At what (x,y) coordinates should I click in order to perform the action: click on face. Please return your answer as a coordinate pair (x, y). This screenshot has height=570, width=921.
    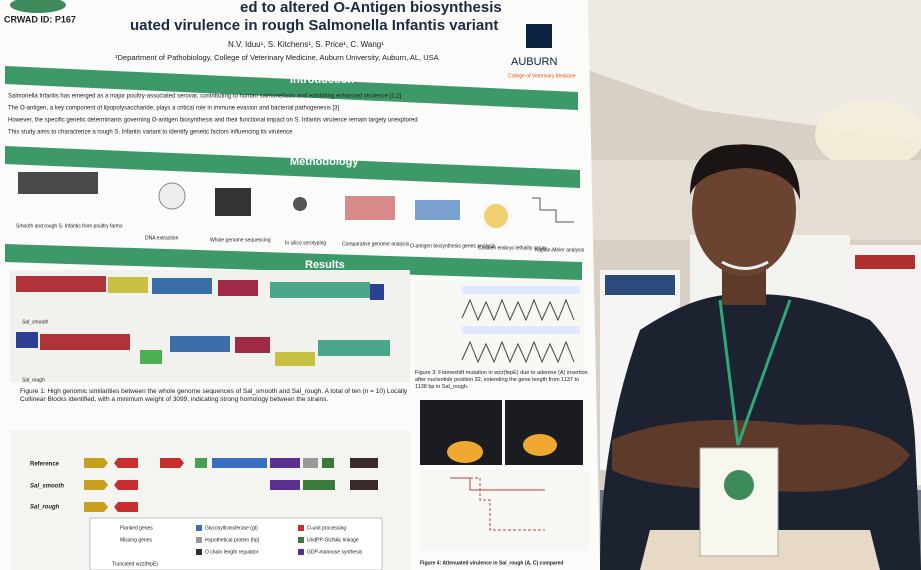
    Looking at the image, I should click on (744, 210).